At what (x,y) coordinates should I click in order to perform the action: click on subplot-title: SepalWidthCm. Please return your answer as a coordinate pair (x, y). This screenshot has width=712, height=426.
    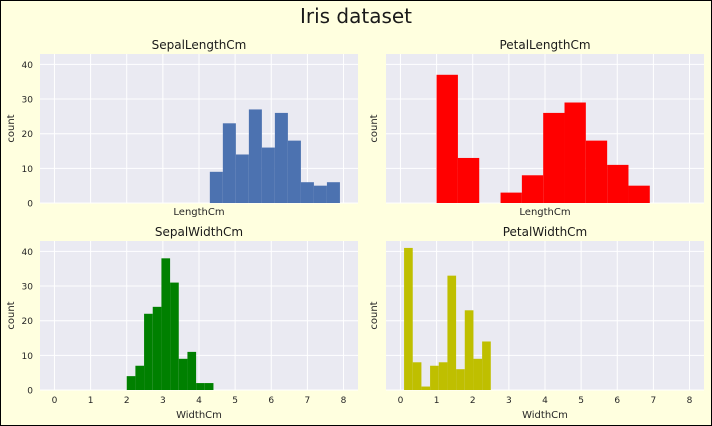
    Looking at the image, I should click on (199, 232).